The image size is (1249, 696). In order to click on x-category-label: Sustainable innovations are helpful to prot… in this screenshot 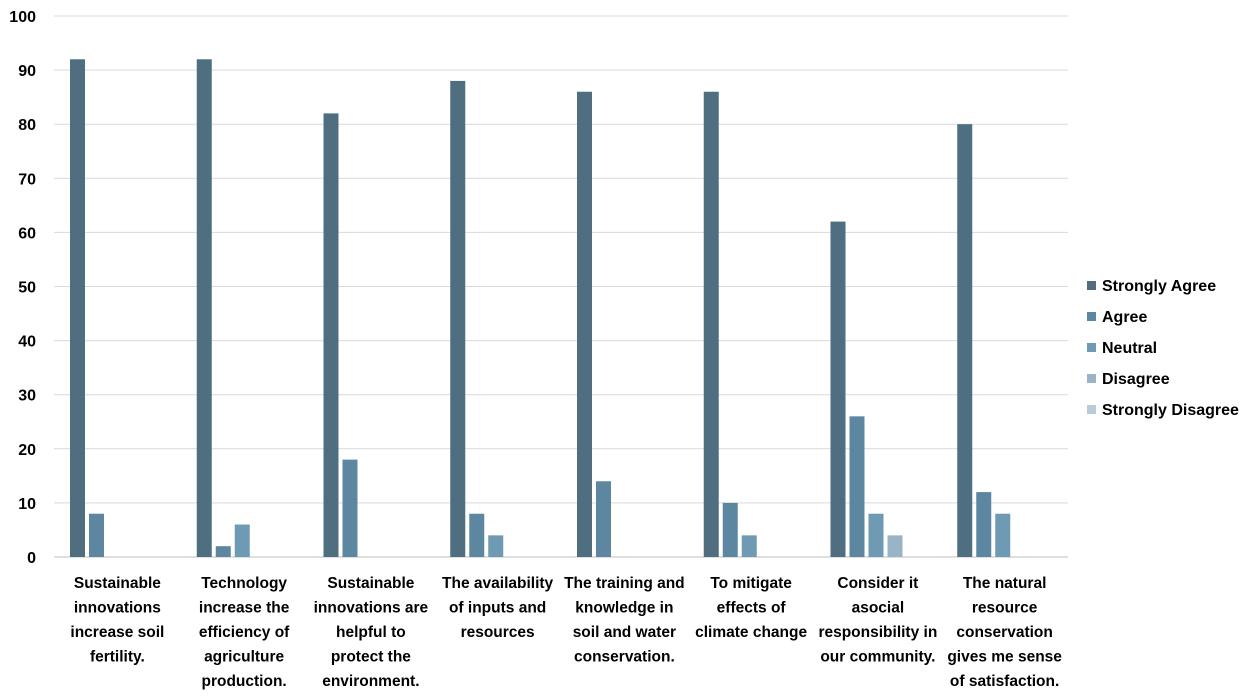, I will do `click(371, 632)`.